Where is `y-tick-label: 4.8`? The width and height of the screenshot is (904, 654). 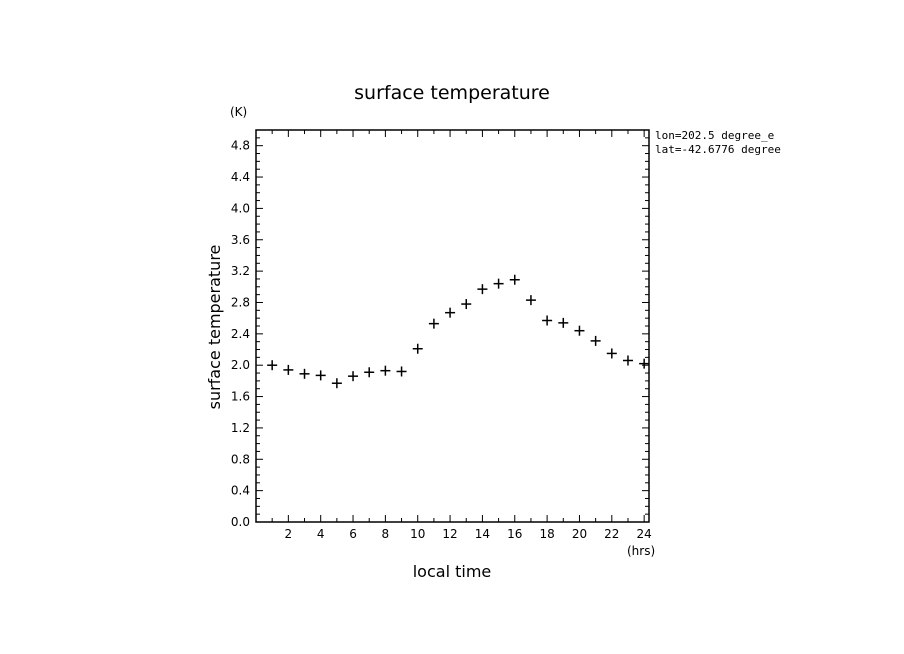 y-tick-label: 4.8 is located at coordinates (240, 146).